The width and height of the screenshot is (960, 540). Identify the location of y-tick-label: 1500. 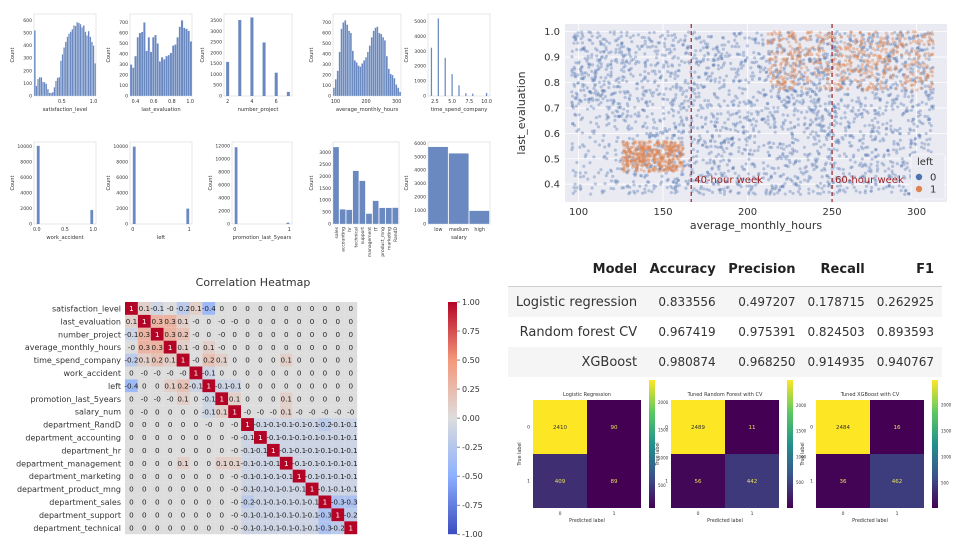
(216, 64).